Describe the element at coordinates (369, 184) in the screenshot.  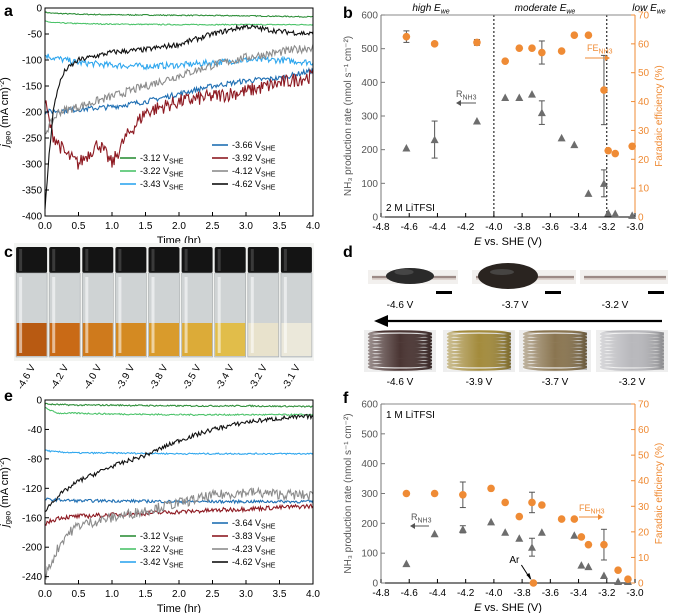
I see `y-tick-label-b: 100` at that location.